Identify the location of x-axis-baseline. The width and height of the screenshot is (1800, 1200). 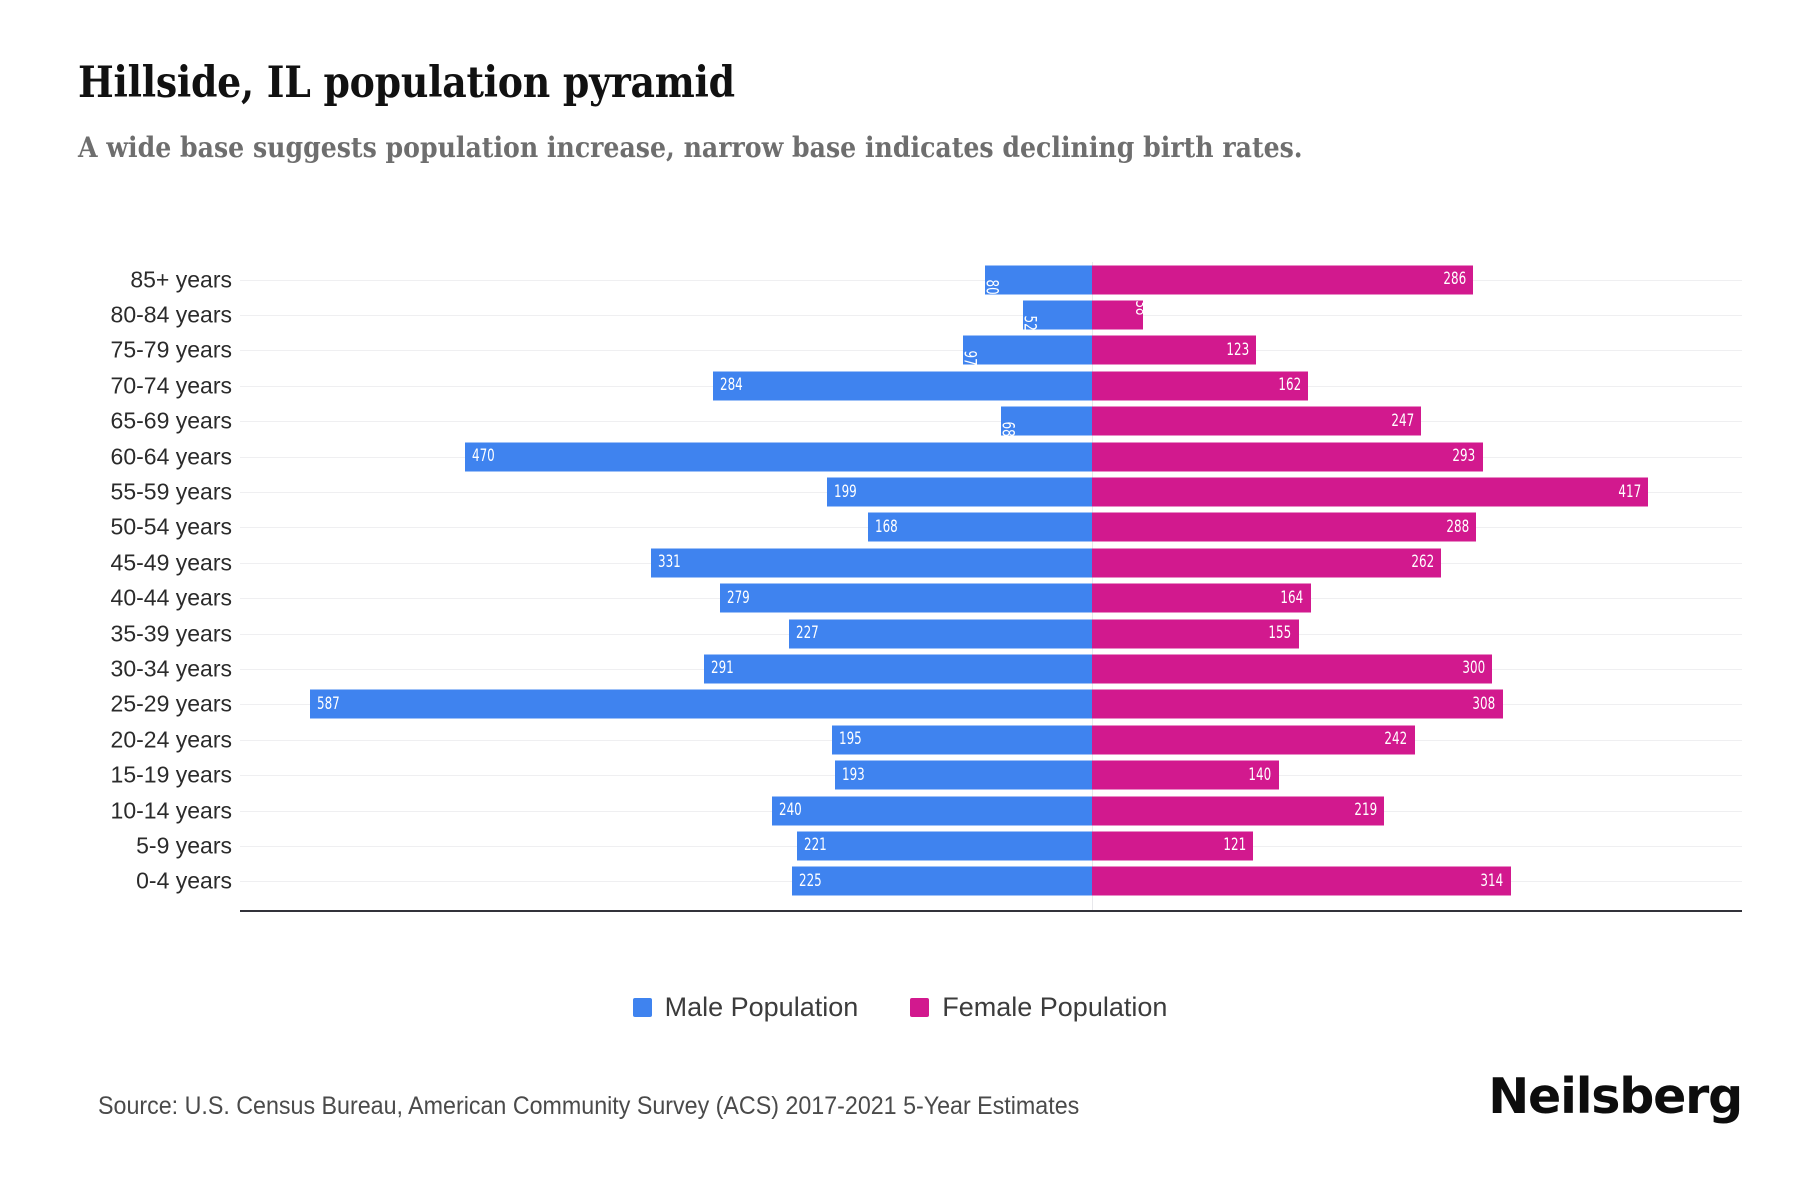
(991, 911).